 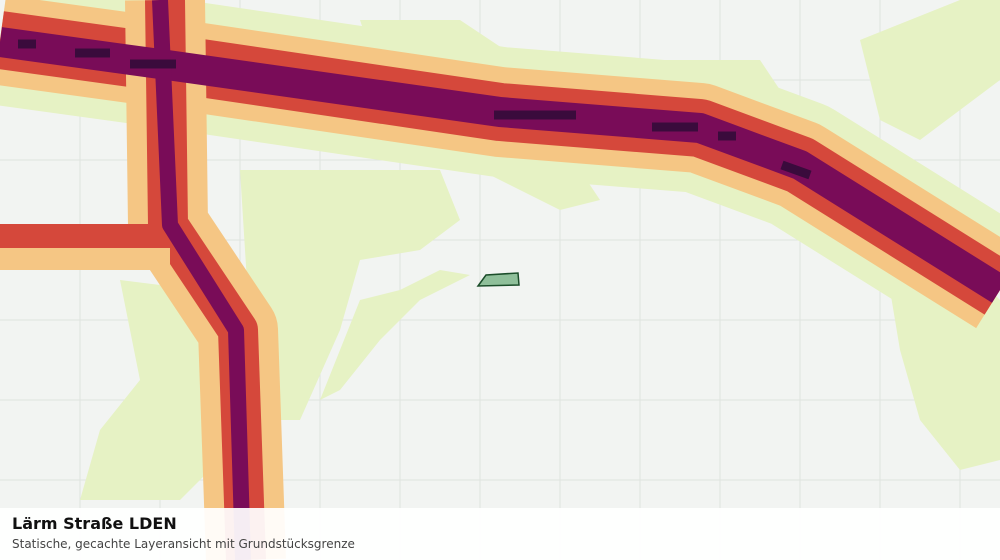 I want to click on parcel-boundary, so click(x=498, y=279).